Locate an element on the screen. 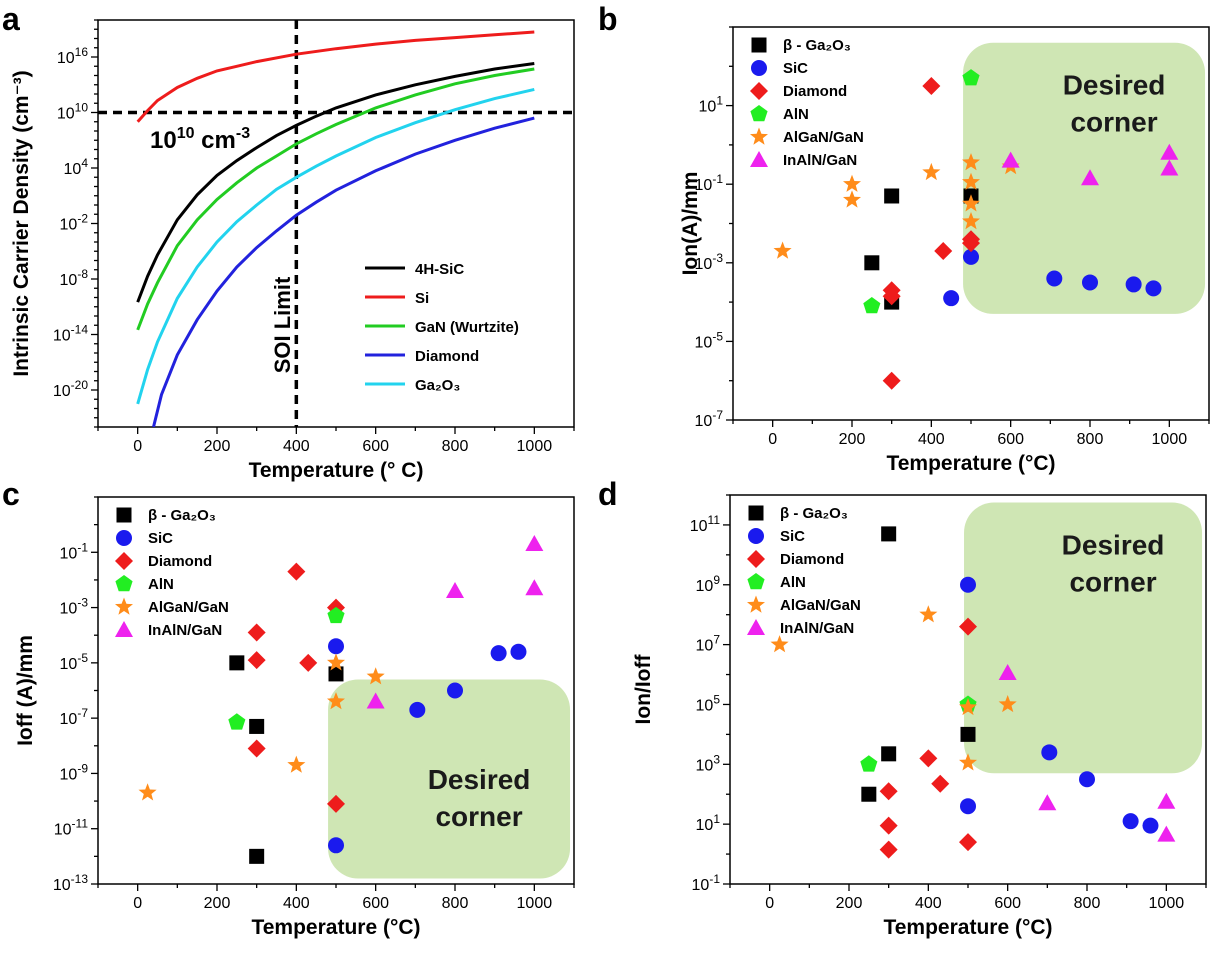 The height and width of the screenshot is (954, 1212). threshold-label: 1010 cm-3 is located at coordinates (200, 139).